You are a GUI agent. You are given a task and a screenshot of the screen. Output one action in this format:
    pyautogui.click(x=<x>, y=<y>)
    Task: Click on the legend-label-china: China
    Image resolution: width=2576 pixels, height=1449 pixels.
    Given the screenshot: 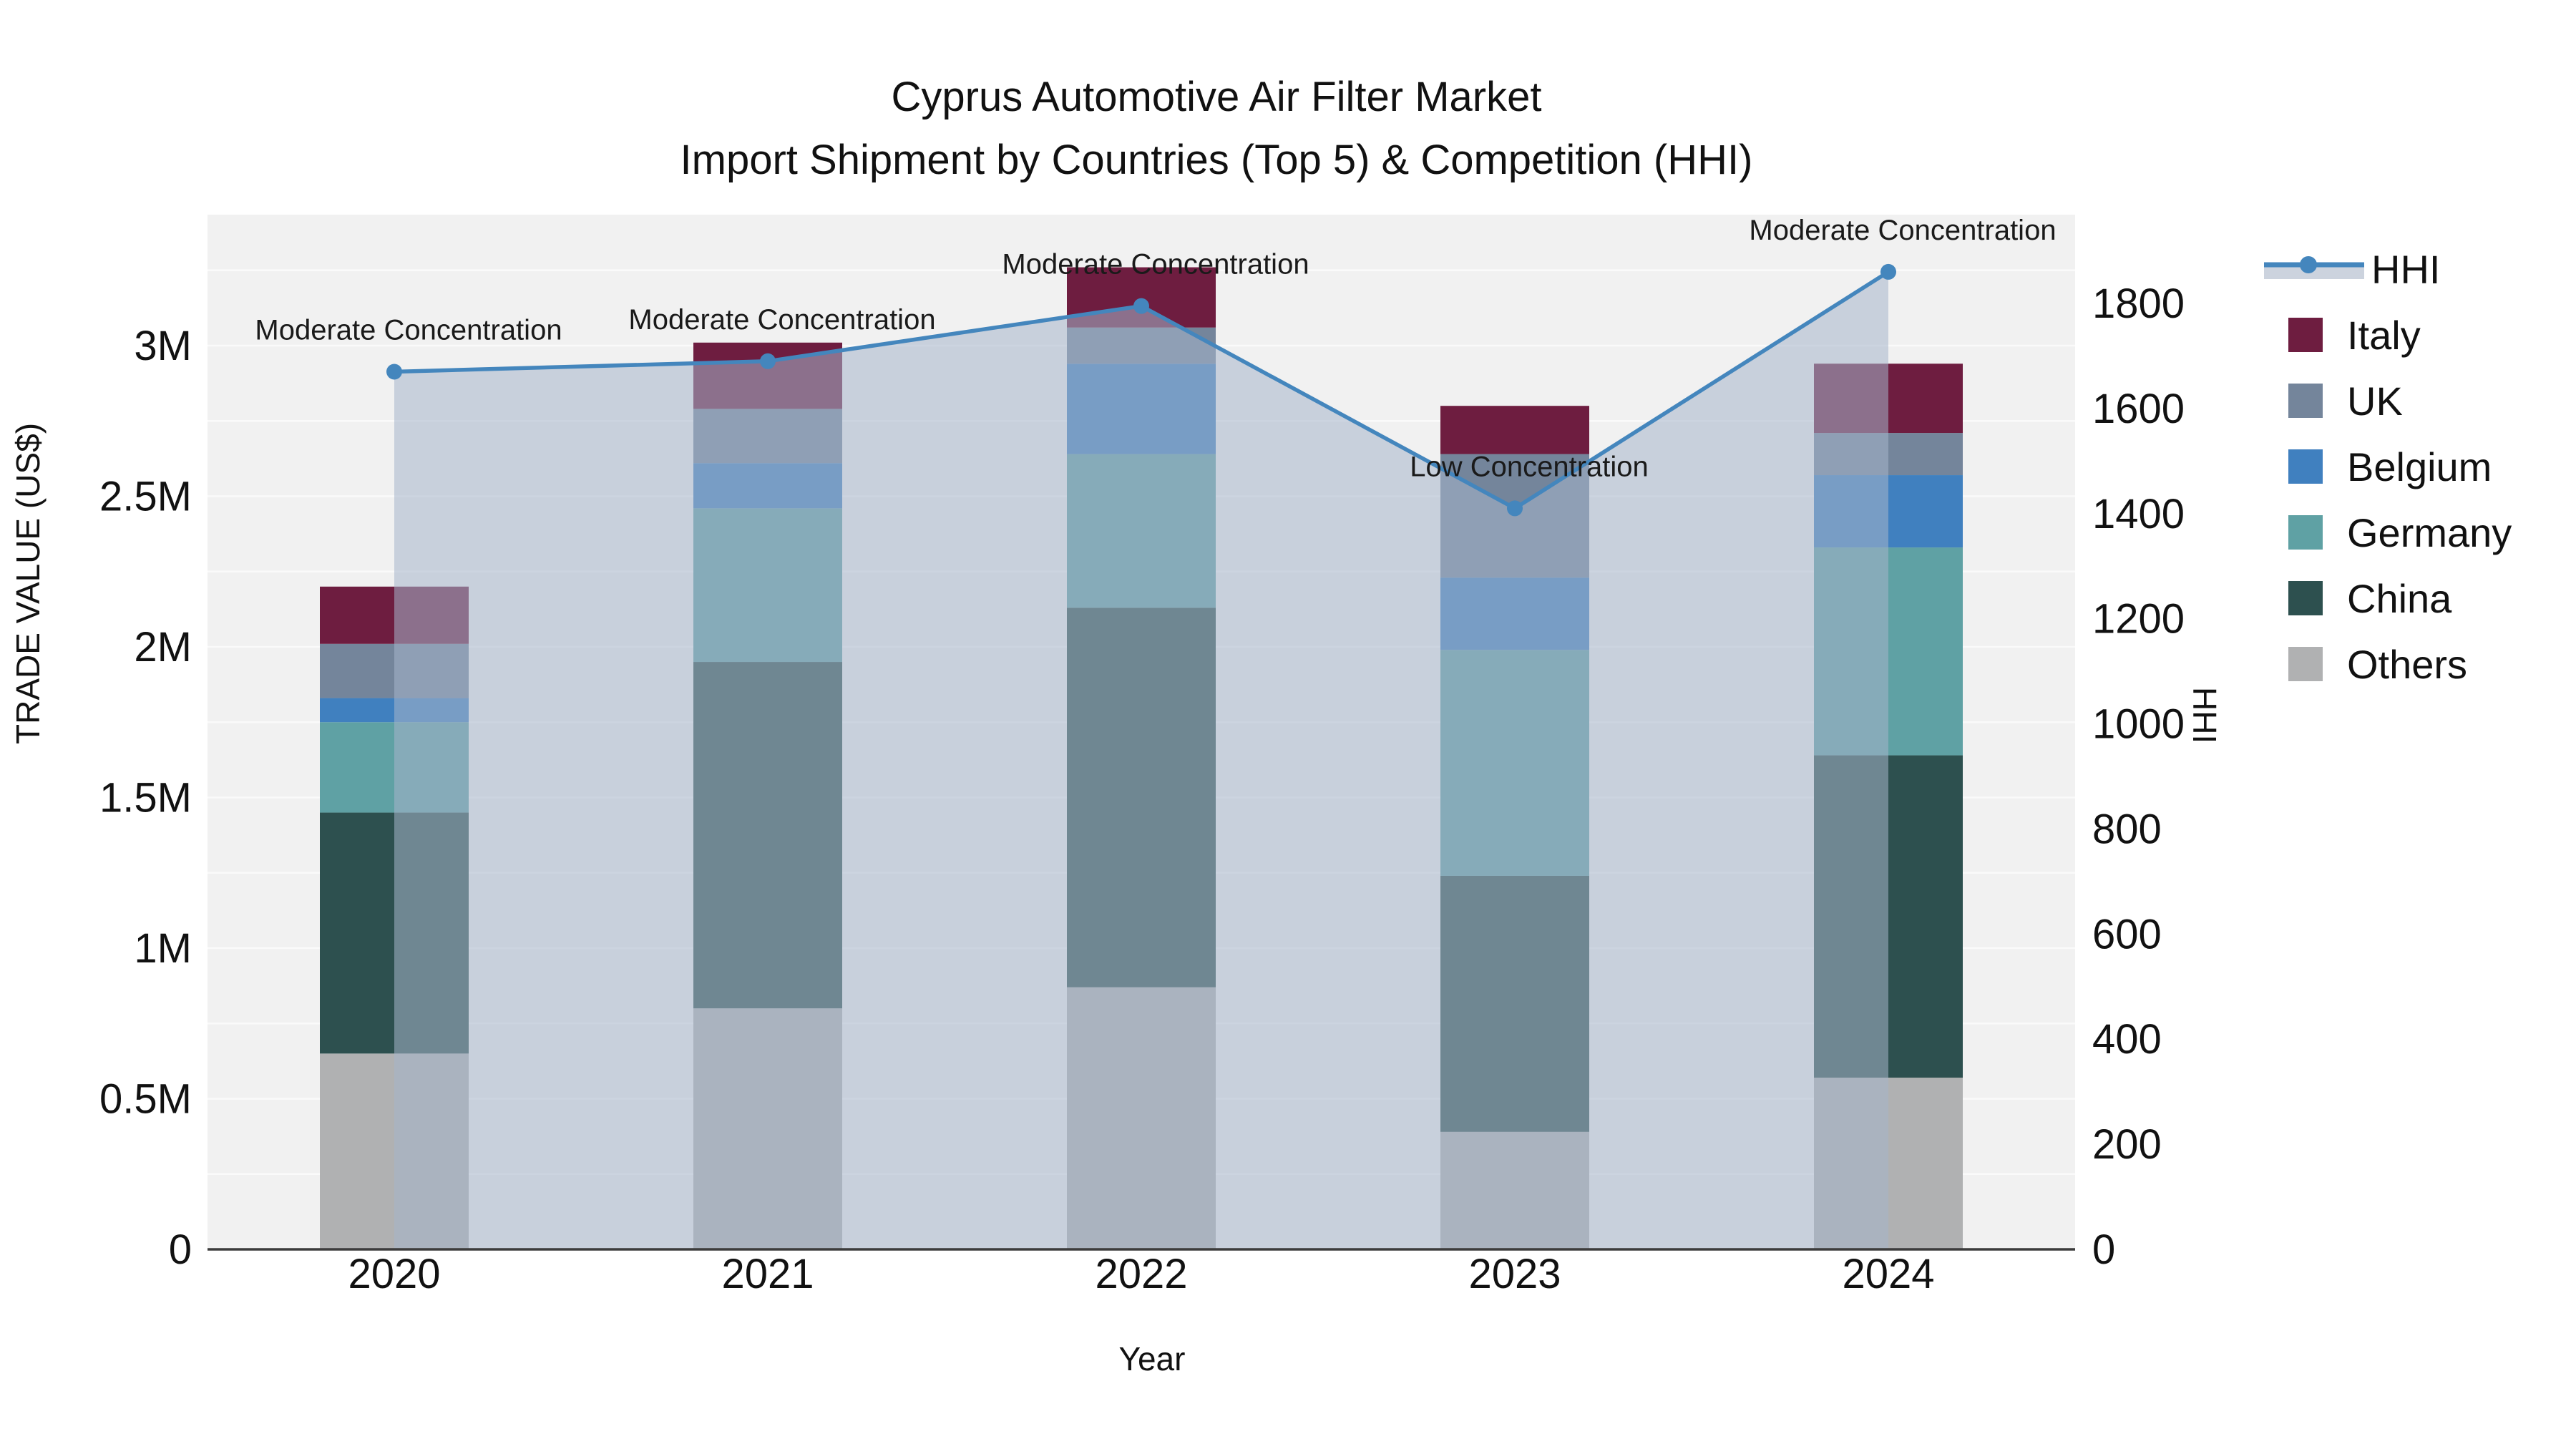 What is the action you would take?
    pyautogui.click(x=2399, y=598)
    